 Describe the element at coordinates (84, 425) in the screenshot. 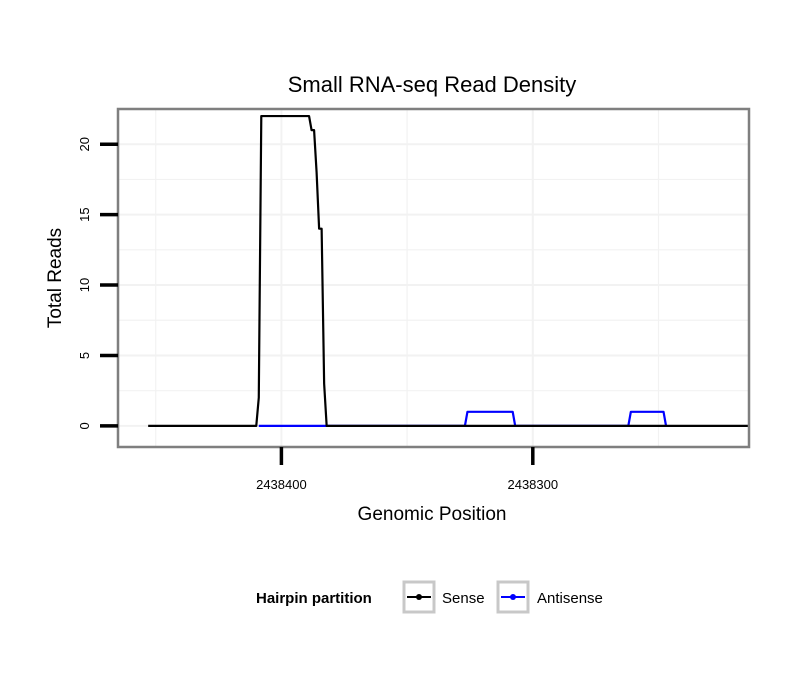

I see `y-tick-label: 0` at that location.